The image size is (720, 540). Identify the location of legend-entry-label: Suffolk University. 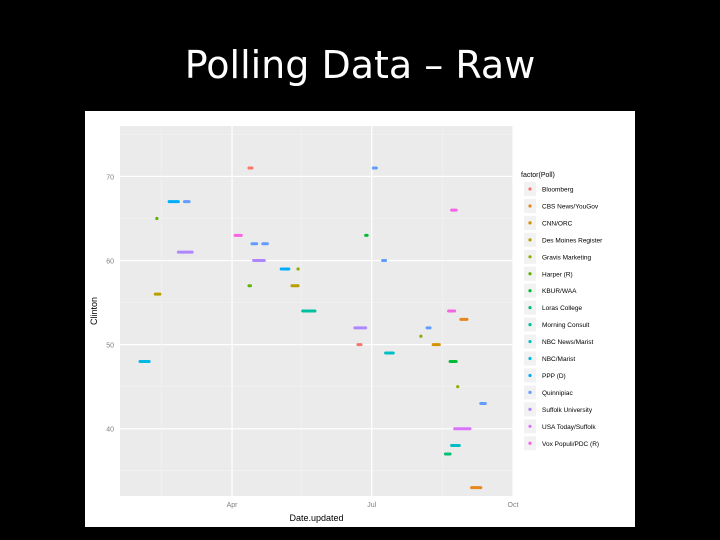
(567, 410).